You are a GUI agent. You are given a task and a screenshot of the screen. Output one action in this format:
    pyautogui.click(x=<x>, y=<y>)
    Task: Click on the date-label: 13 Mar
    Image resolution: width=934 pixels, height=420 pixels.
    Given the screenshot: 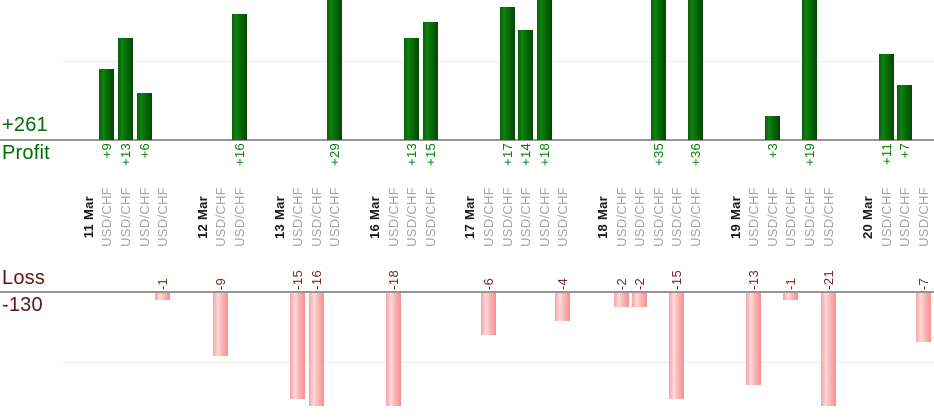 What is the action you would take?
    pyautogui.click(x=279, y=217)
    